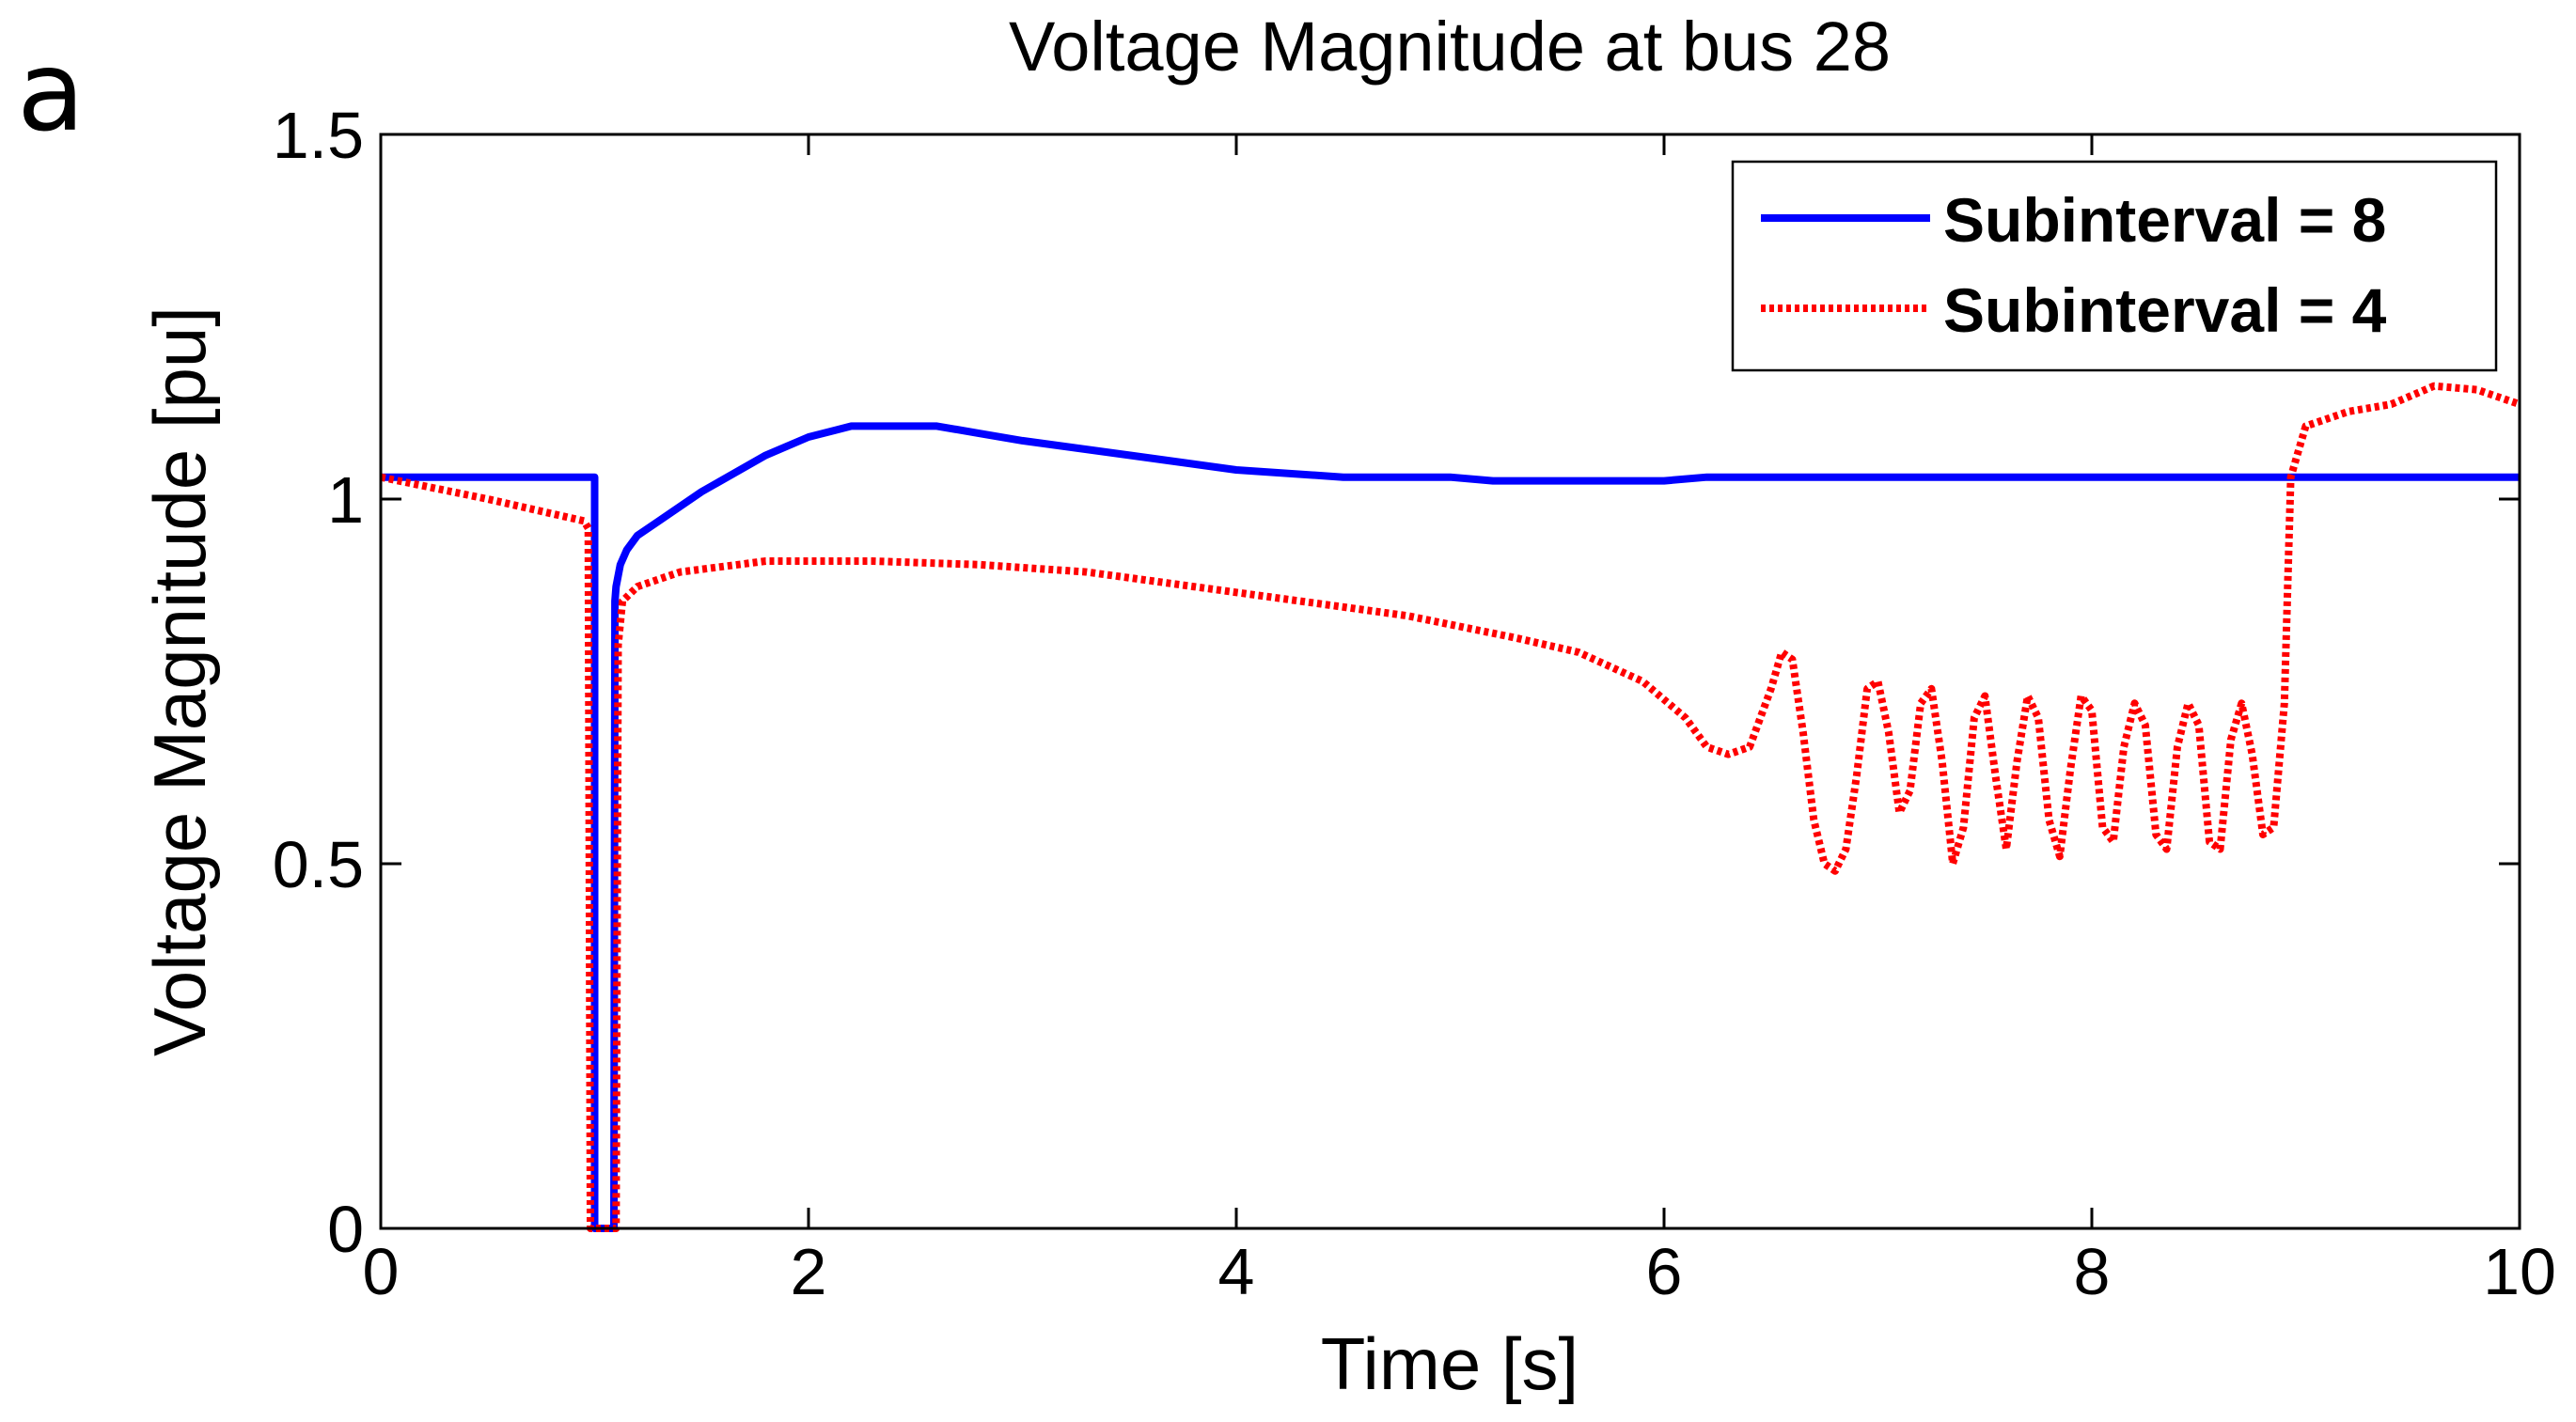 This screenshot has height=1422, width=2576. I want to click on x-tick-label: 0, so click(382, 1271).